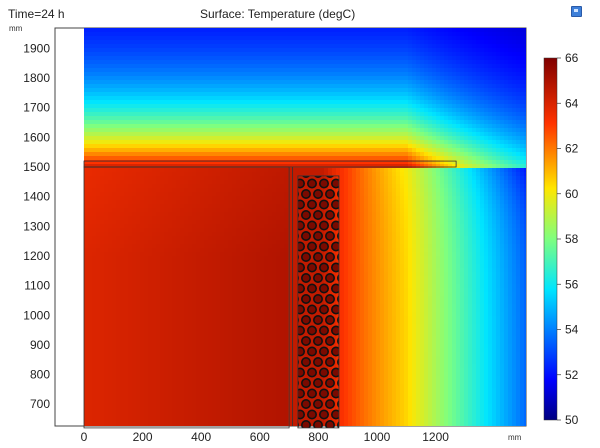  What do you see at coordinates (16, 28) in the screenshot?
I see `y-axis-unit: mm` at bounding box center [16, 28].